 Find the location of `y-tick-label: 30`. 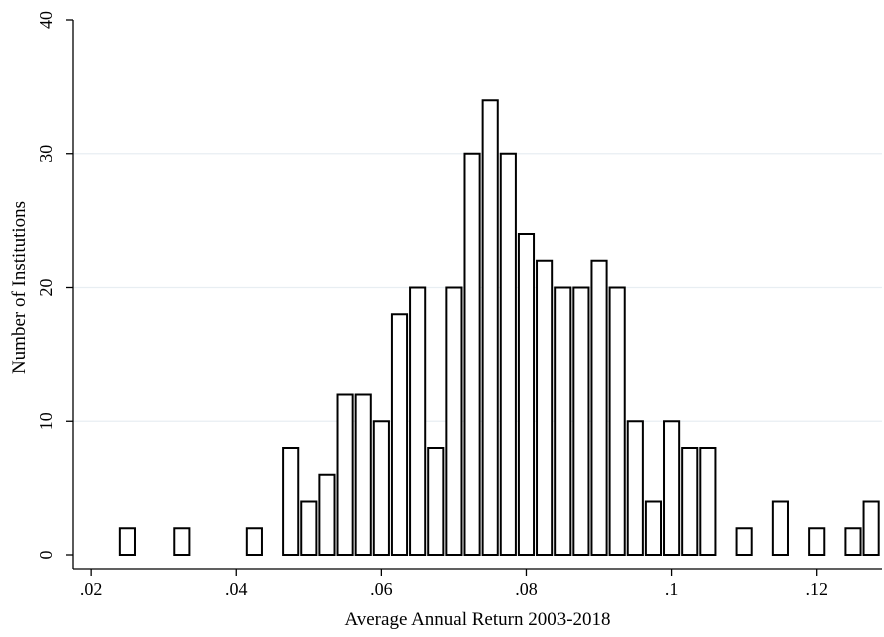

y-tick-label: 30 is located at coordinates (46, 154).